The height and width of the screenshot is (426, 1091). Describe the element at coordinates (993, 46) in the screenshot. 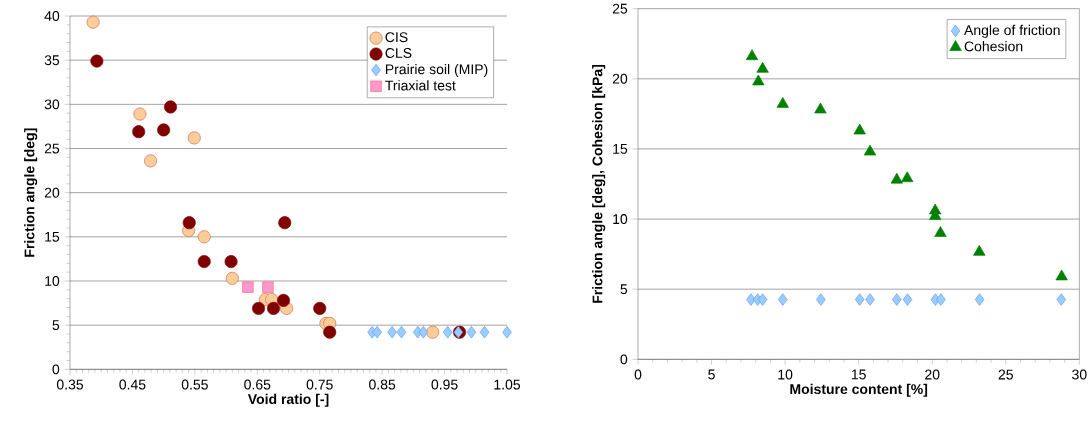

I see `legend-label: Cohesion` at that location.